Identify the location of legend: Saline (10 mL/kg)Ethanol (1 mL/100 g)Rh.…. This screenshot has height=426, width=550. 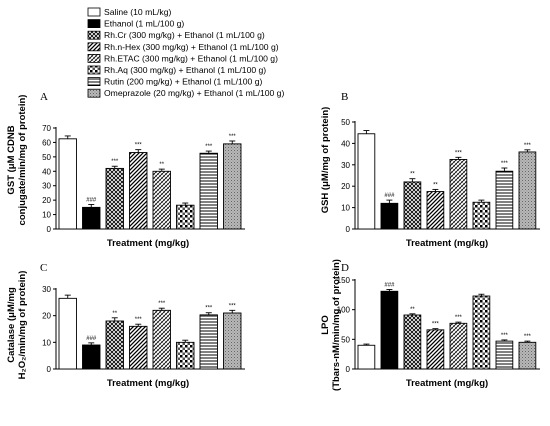
(185, 52).